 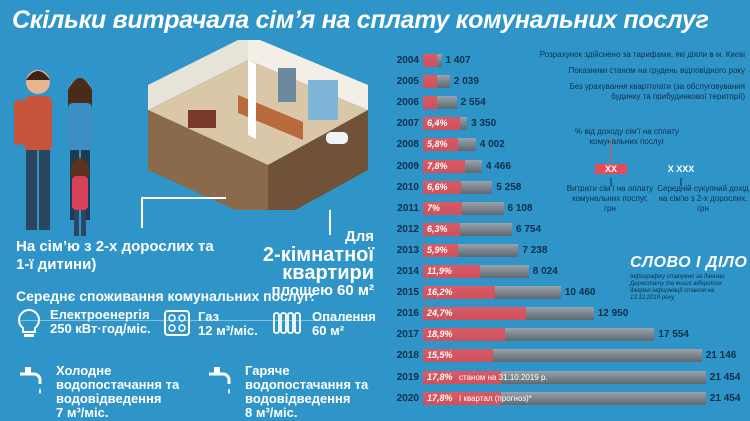 What do you see at coordinates (681, 169) in the screenshot?
I see `legend-xxx: X XXX` at bounding box center [681, 169].